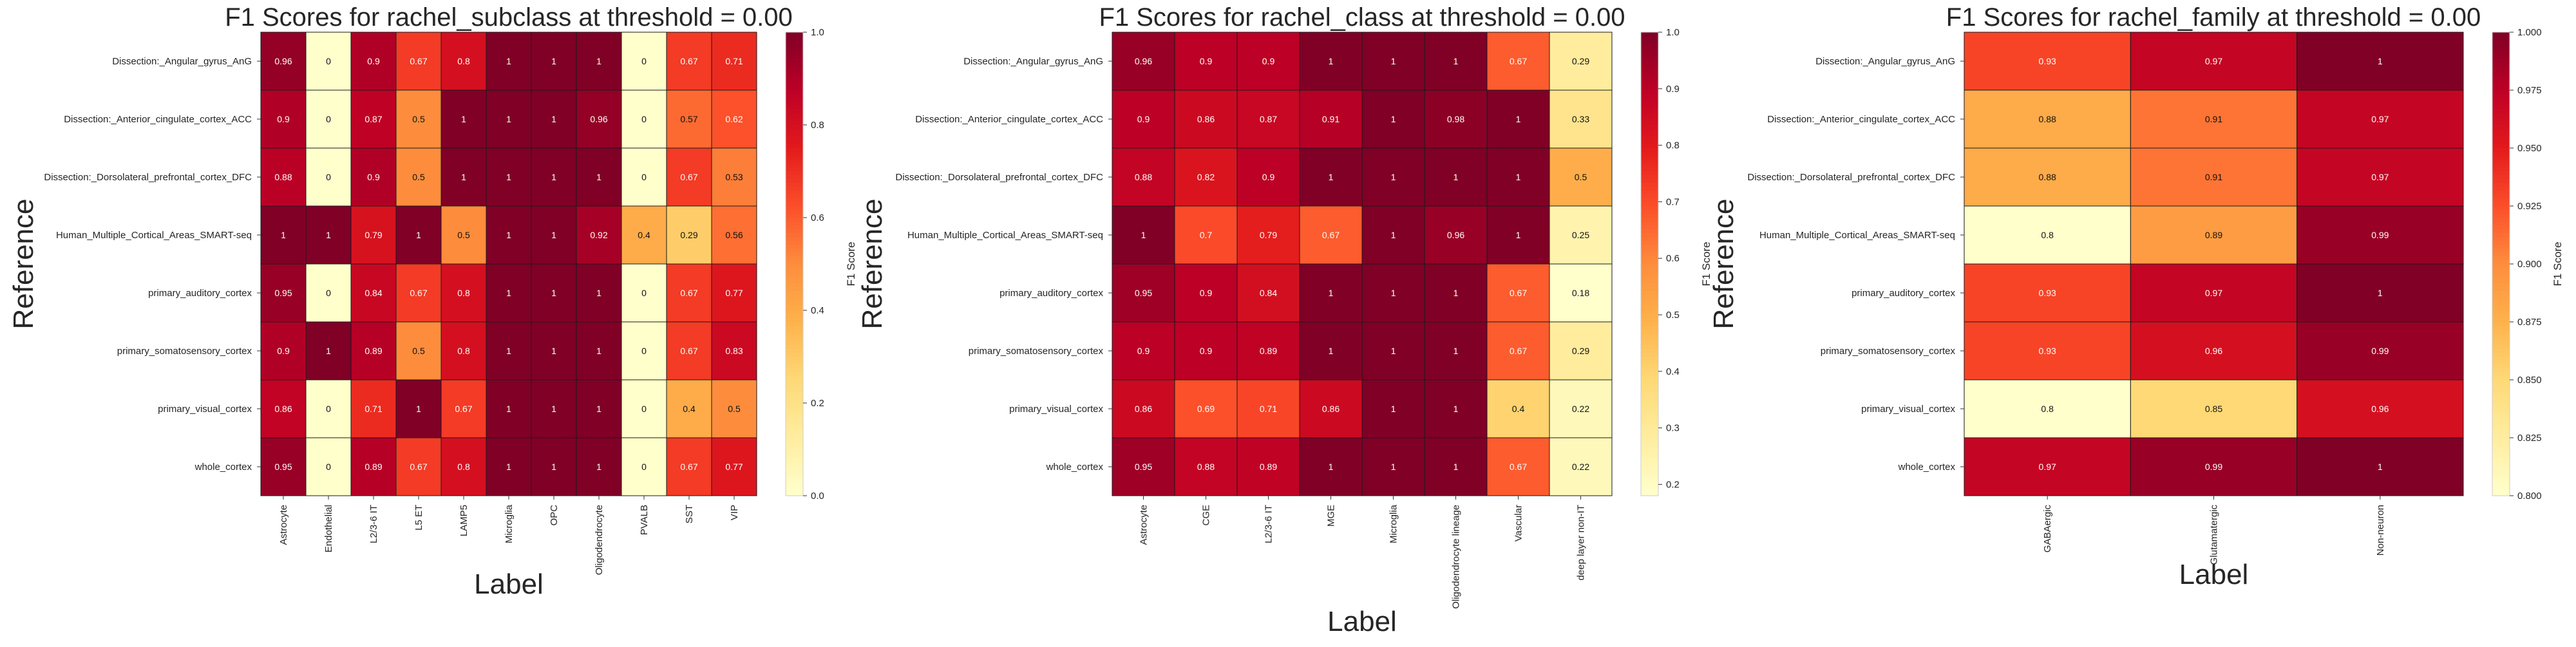  Describe the element at coordinates (821, 264) in the screenshot. I see `colorbar: 0.0 0.2 0.4 0.6 0.8 1.0 F1 Score` at that location.